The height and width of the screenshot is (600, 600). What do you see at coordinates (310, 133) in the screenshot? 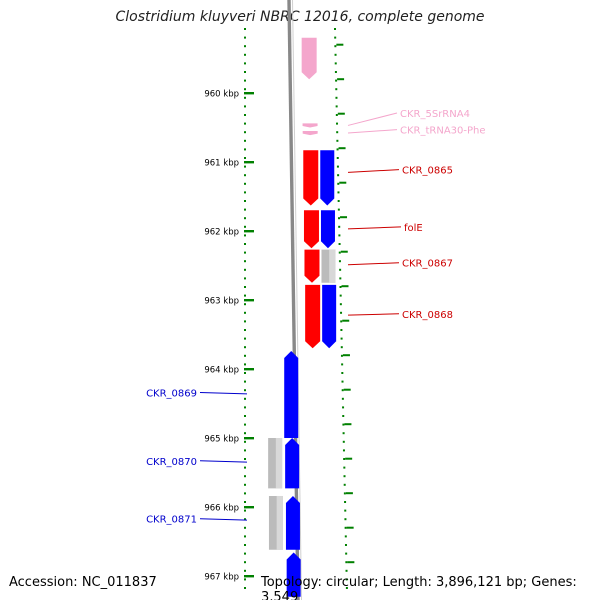
I see `gene-CKR_tRNA30-Phe` at bounding box center [310, 133].